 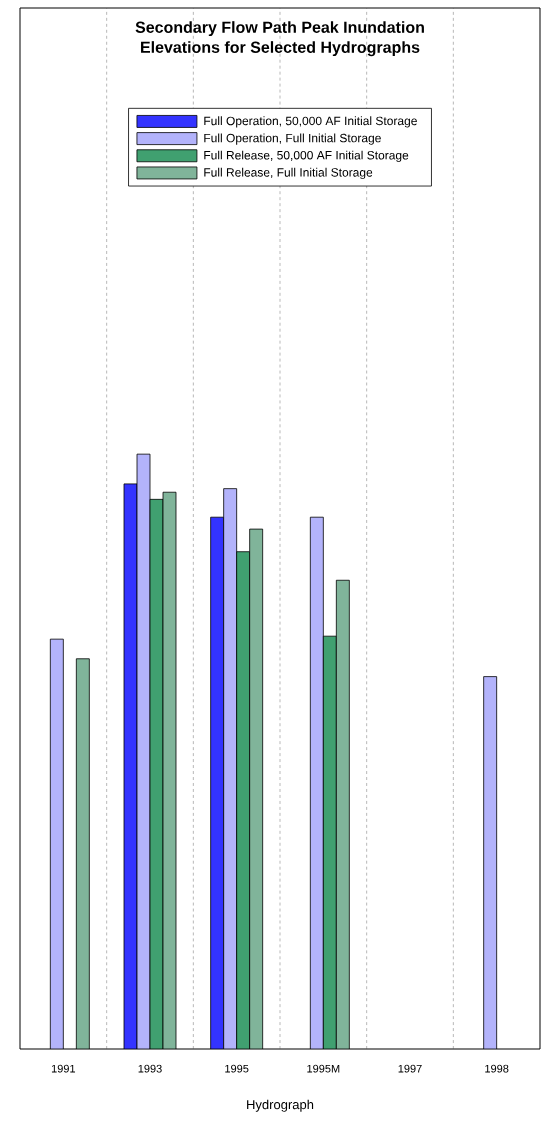 I want to click on x-tick-label: 1993, so click(x=150, y=1068).